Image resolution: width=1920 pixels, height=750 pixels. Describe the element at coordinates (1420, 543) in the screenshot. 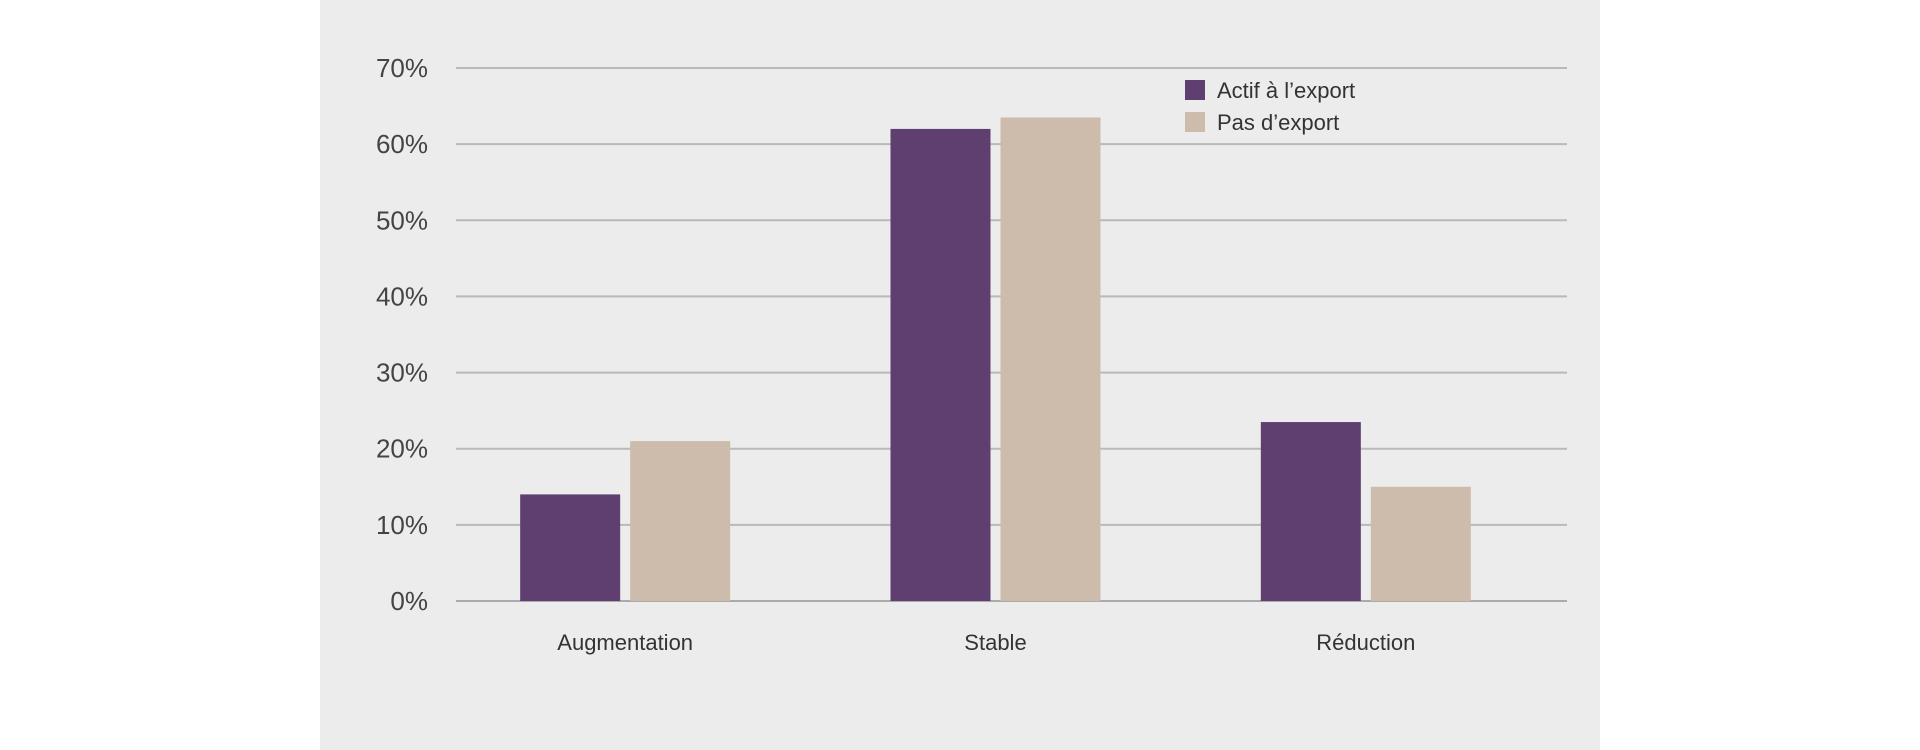

I see `bar-réduction-series-2` at that location.